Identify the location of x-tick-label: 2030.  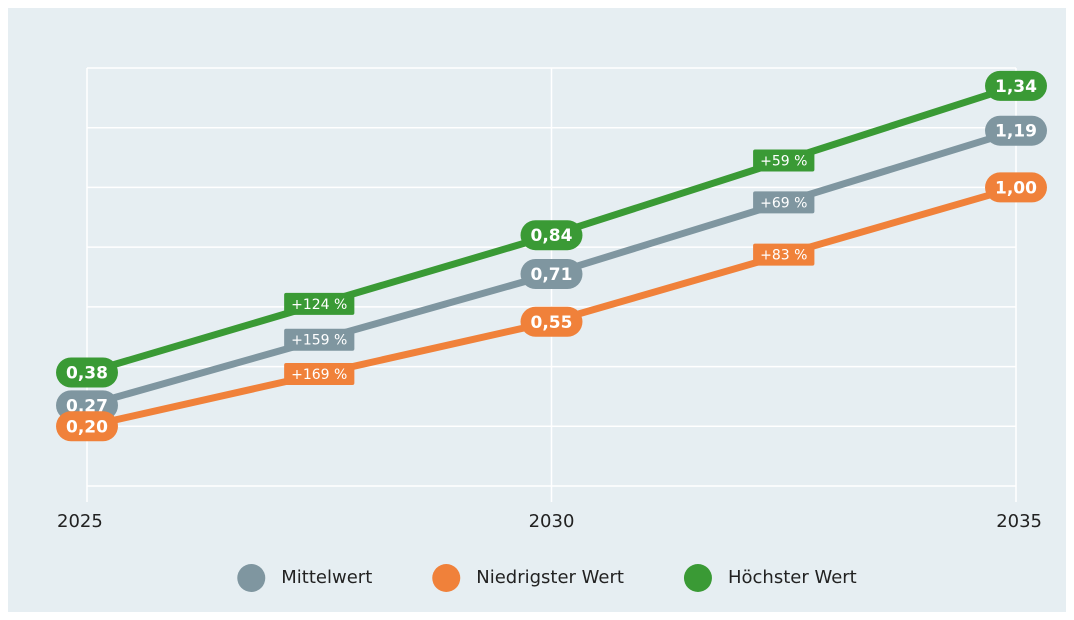
(552, 521).